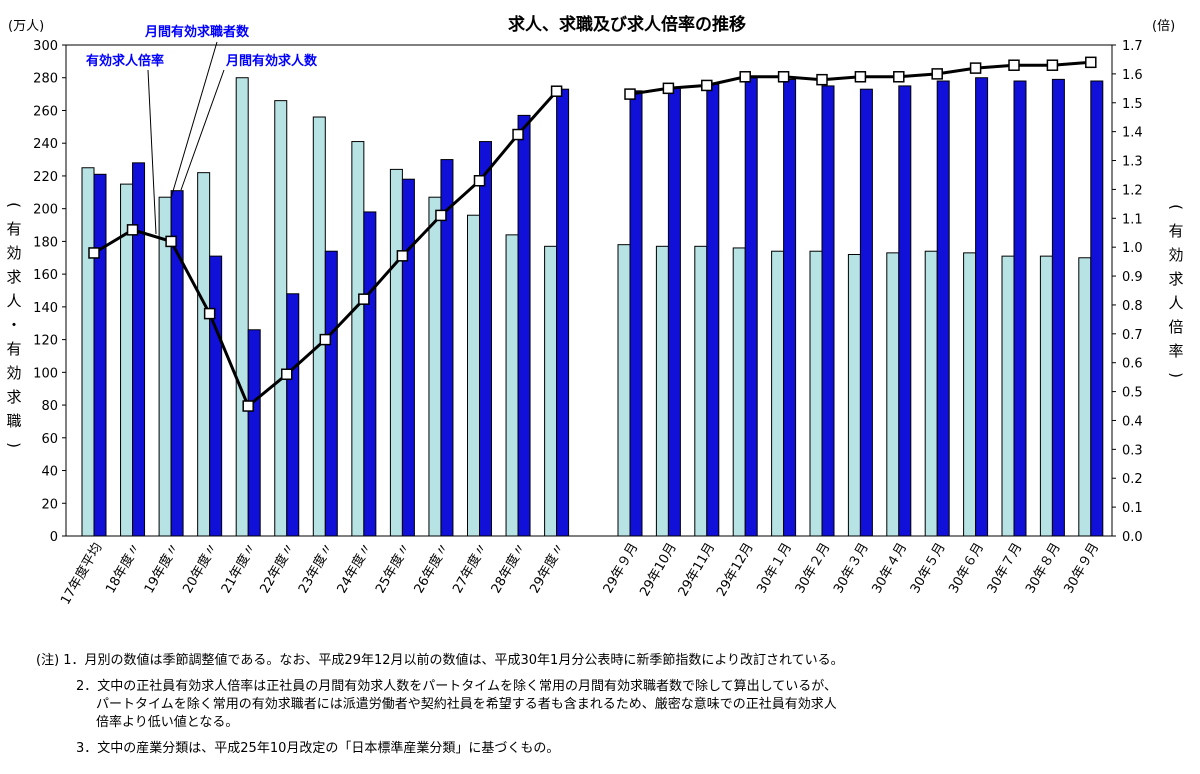 This screenshot has width=1200, height=774. Describe the element at coordinates (26, 26) in the screenshot. I see `left-unit-label: (万人)` at that location.